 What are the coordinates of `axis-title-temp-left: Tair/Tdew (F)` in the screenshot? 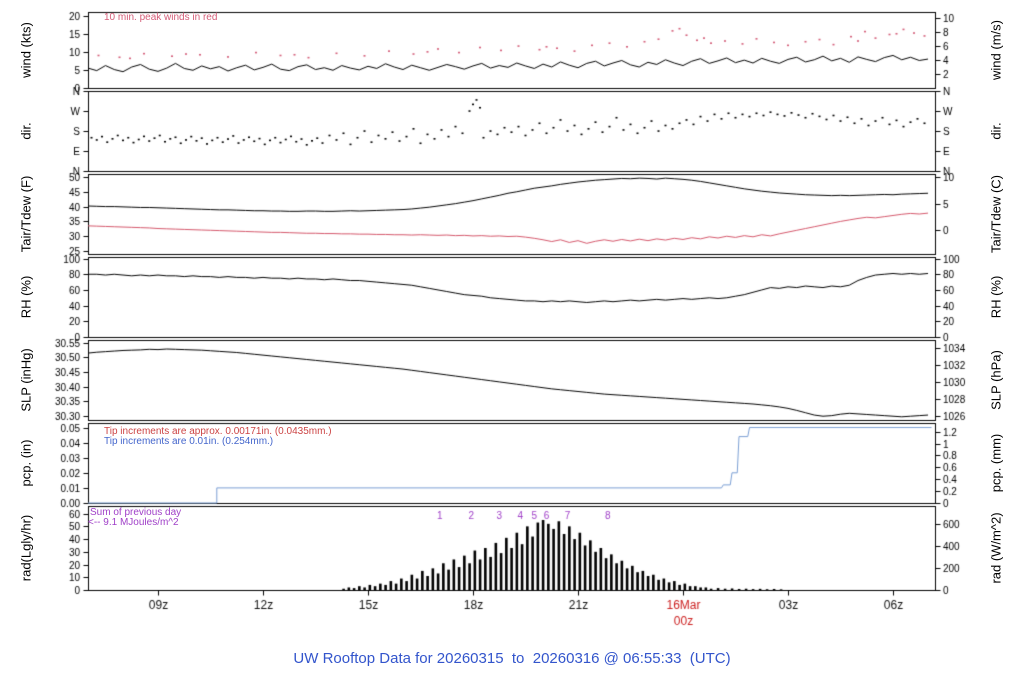 It's located at (26, 214).